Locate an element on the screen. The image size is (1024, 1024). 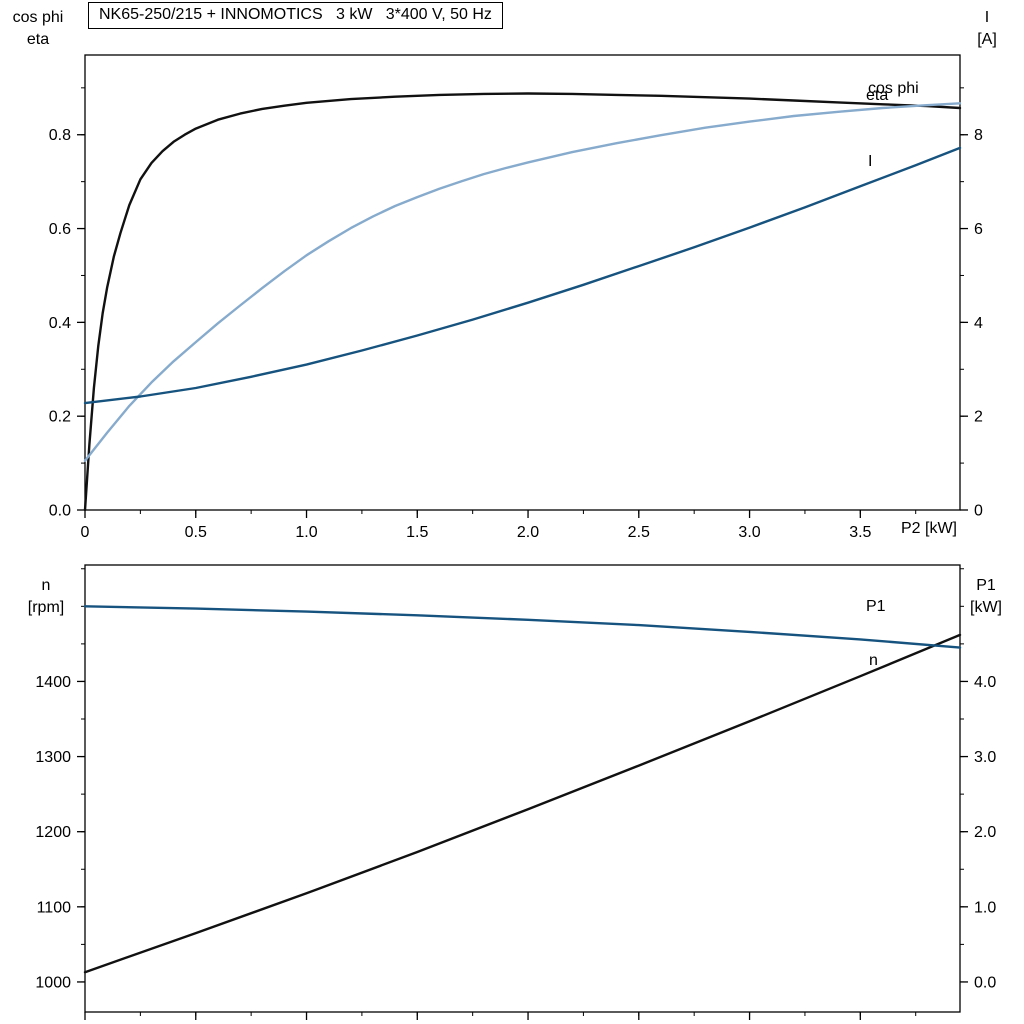
x-tick-label: 0 is located at coordinates (85, 532).